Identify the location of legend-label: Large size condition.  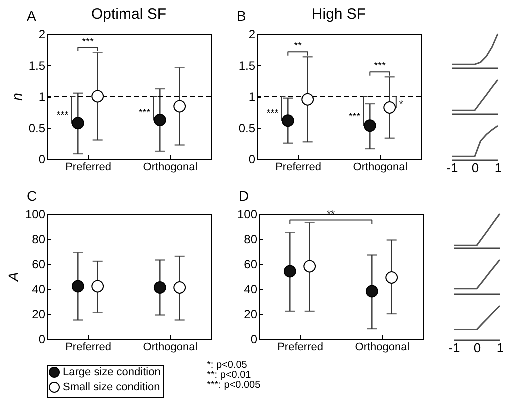
(112, 372).